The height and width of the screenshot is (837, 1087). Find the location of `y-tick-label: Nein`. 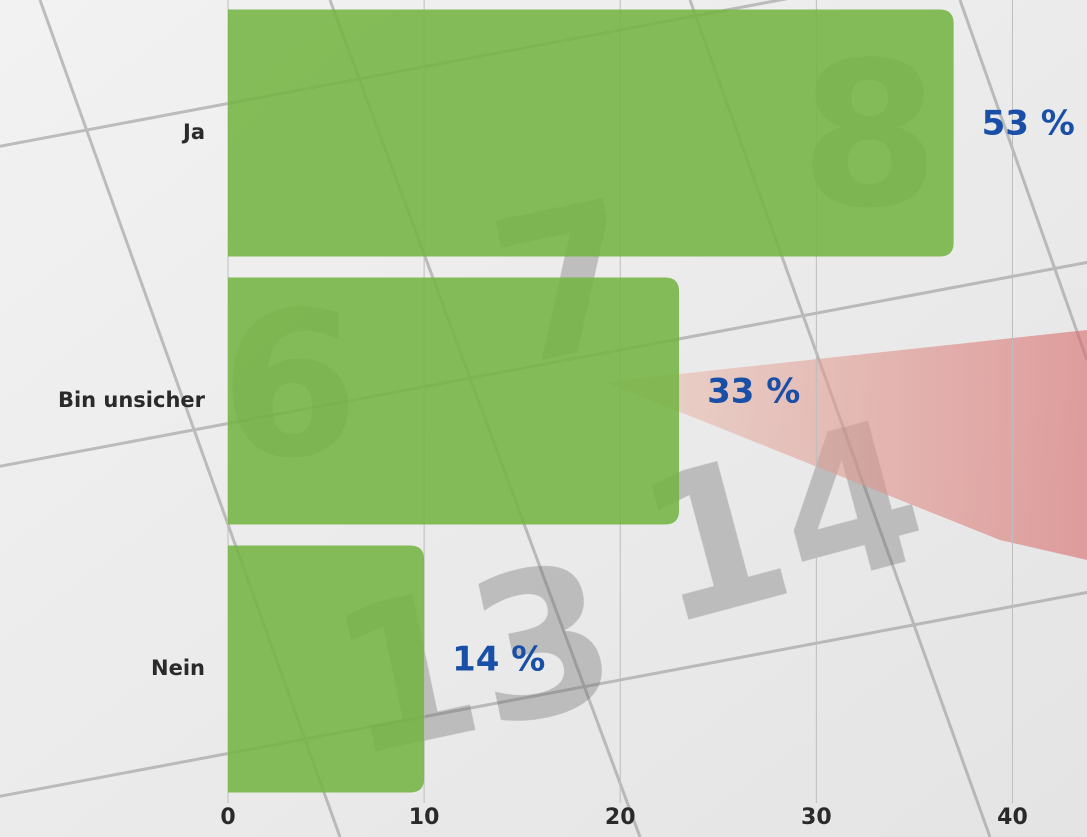

y-tick-label: Nein is located at coordinates (178, 668).